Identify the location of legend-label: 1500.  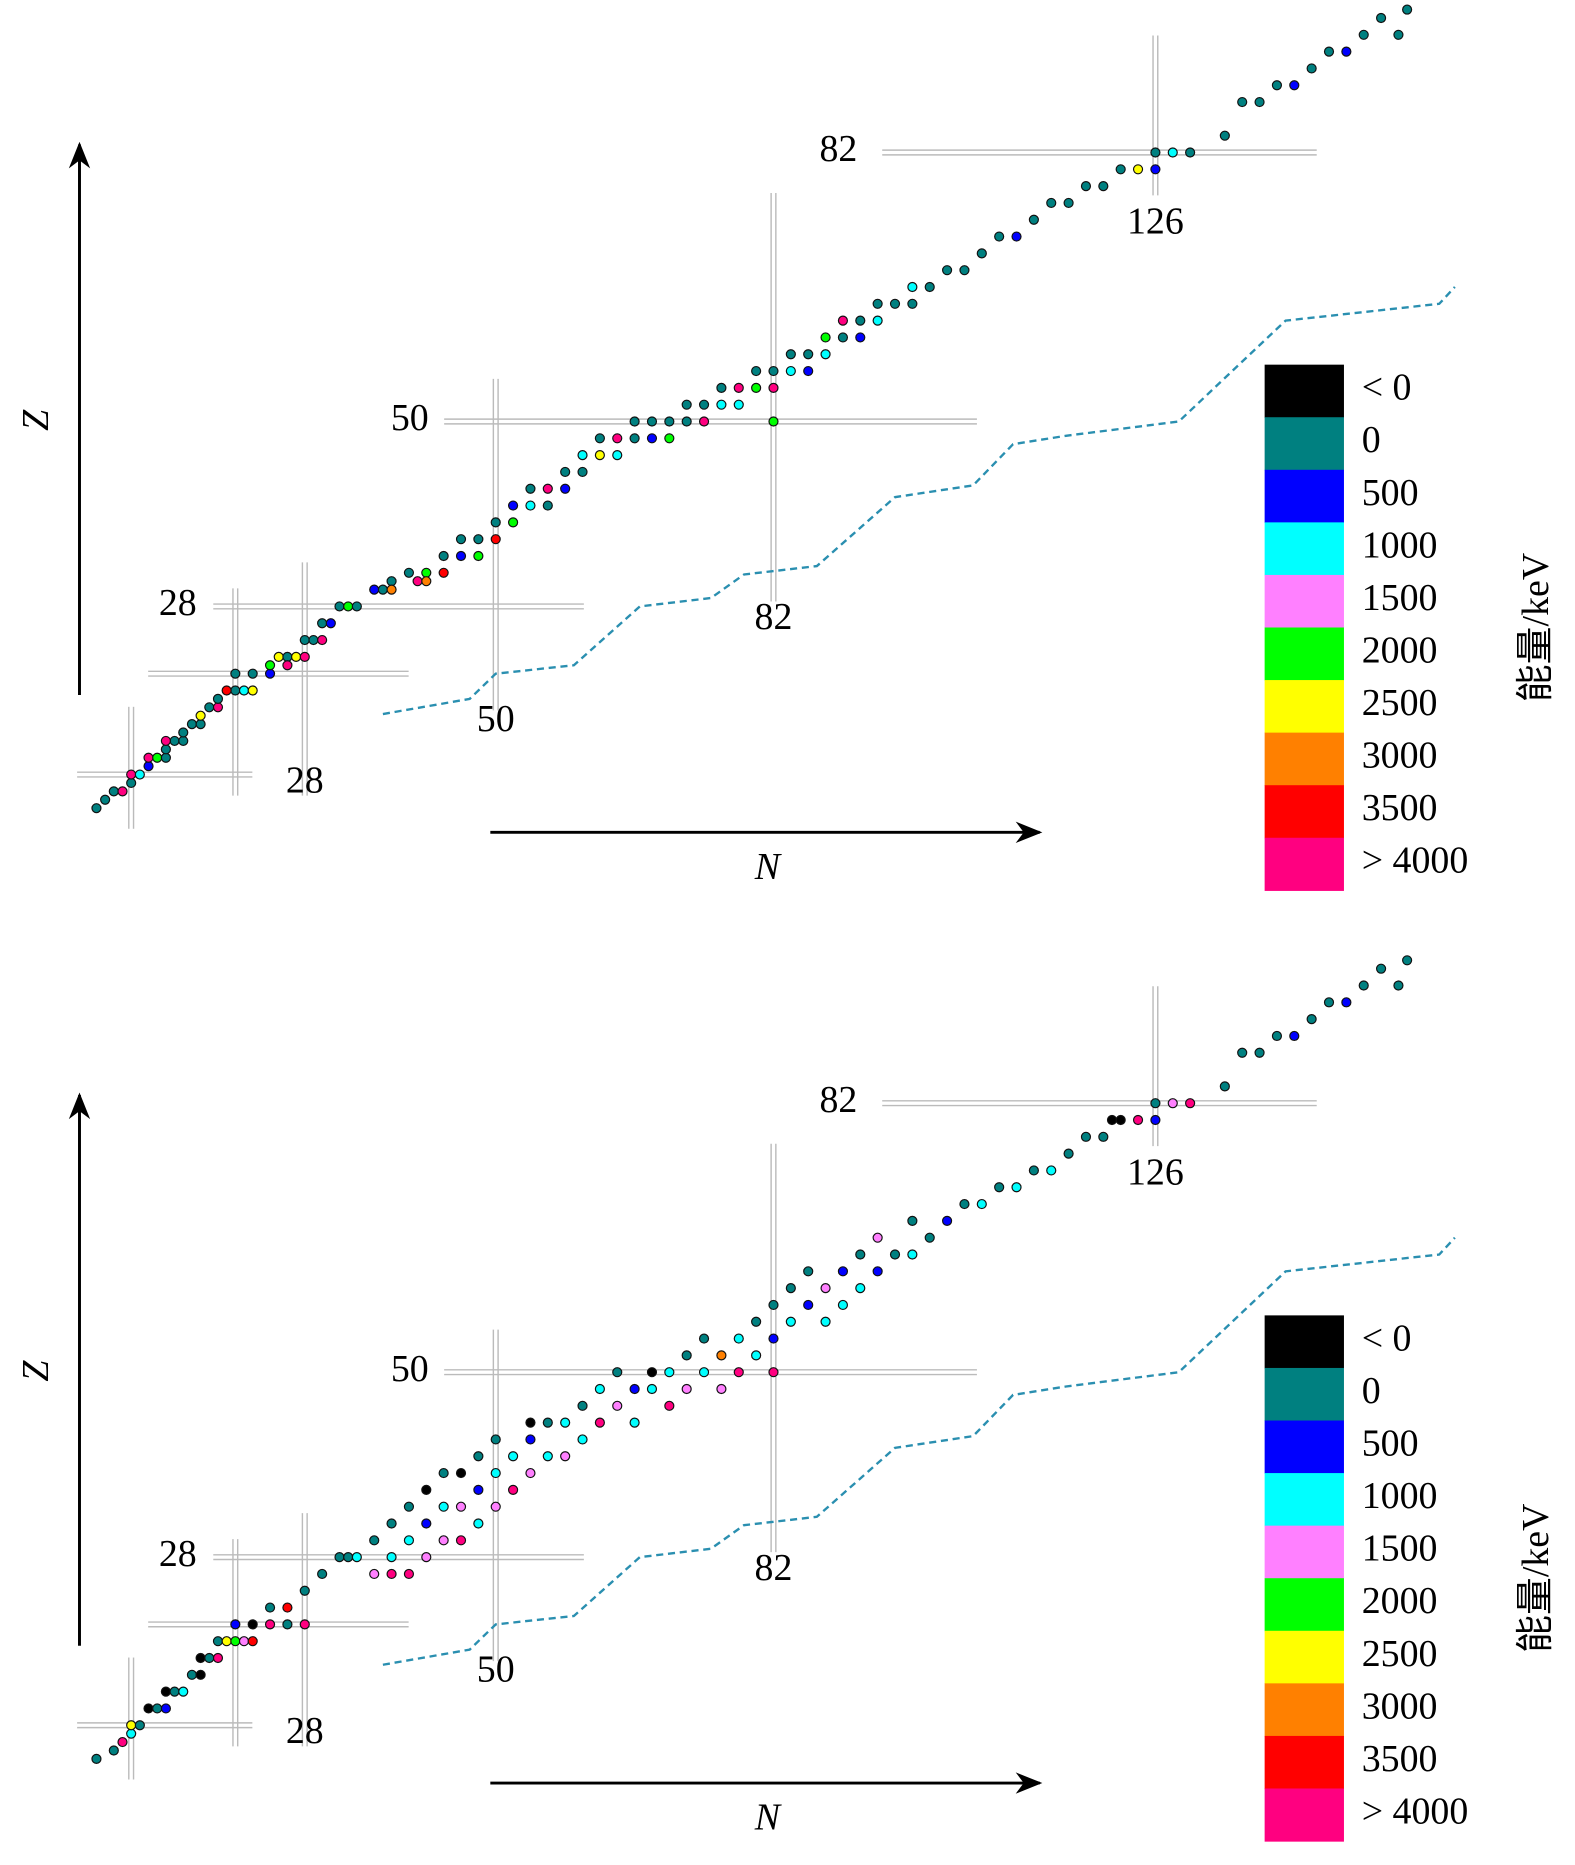
(1400, 1549).